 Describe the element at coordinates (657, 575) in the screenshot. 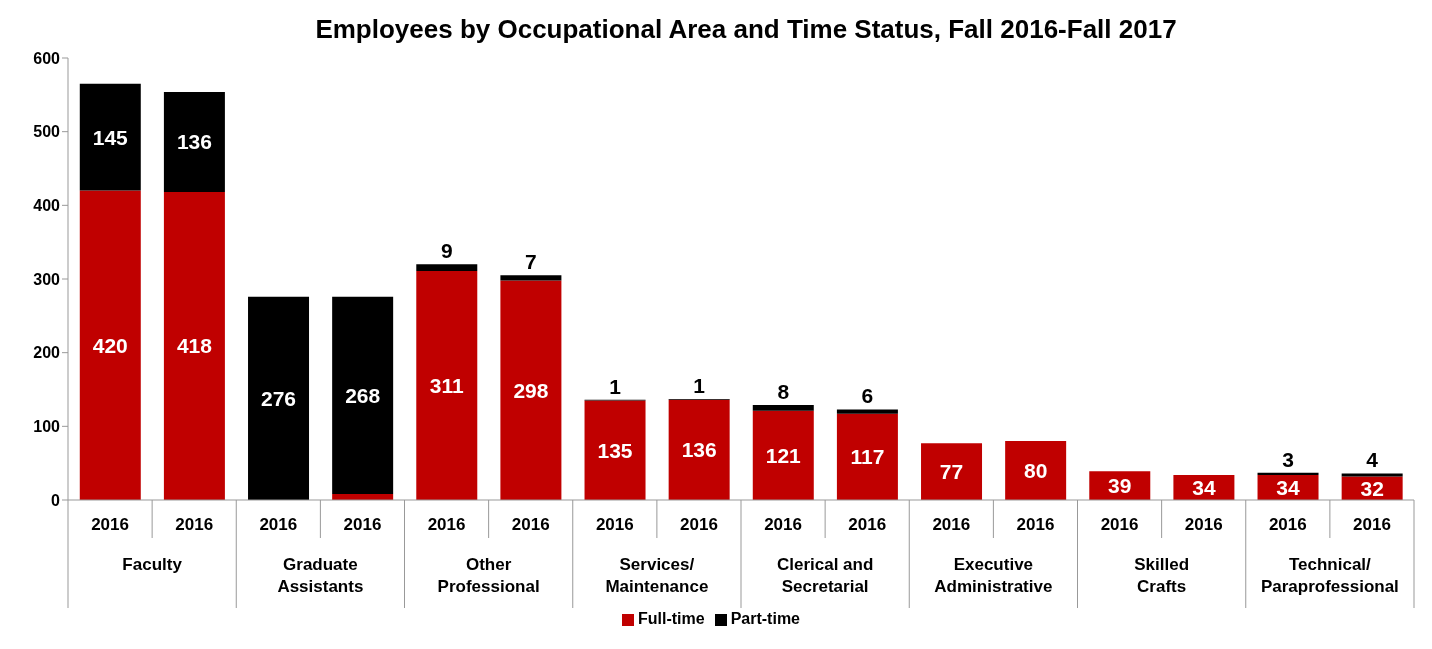

I see `text: Services/ Maintenance` at that location.